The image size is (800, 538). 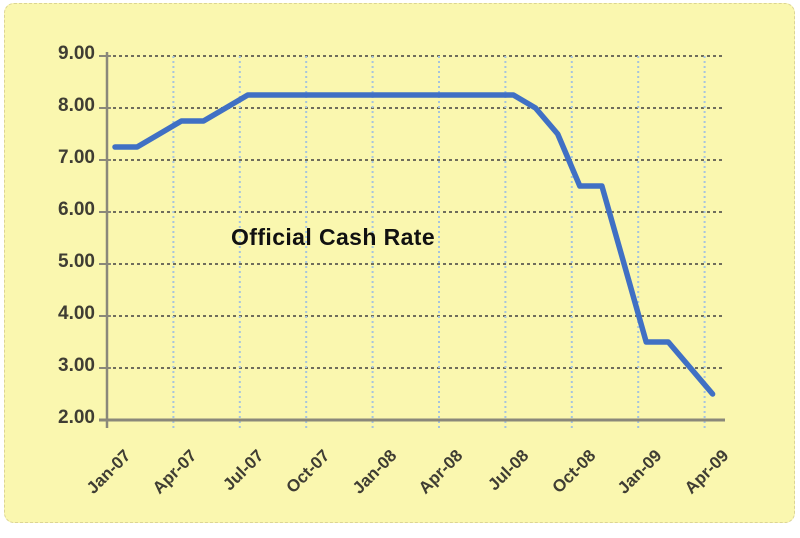 I want to click on y-axis-label: 6.00, so click(x=76, y=209).